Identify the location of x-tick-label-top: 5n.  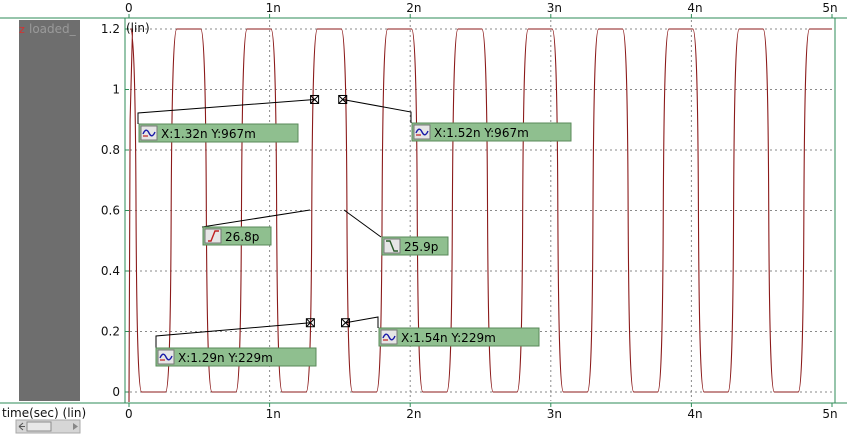
(829, 8).